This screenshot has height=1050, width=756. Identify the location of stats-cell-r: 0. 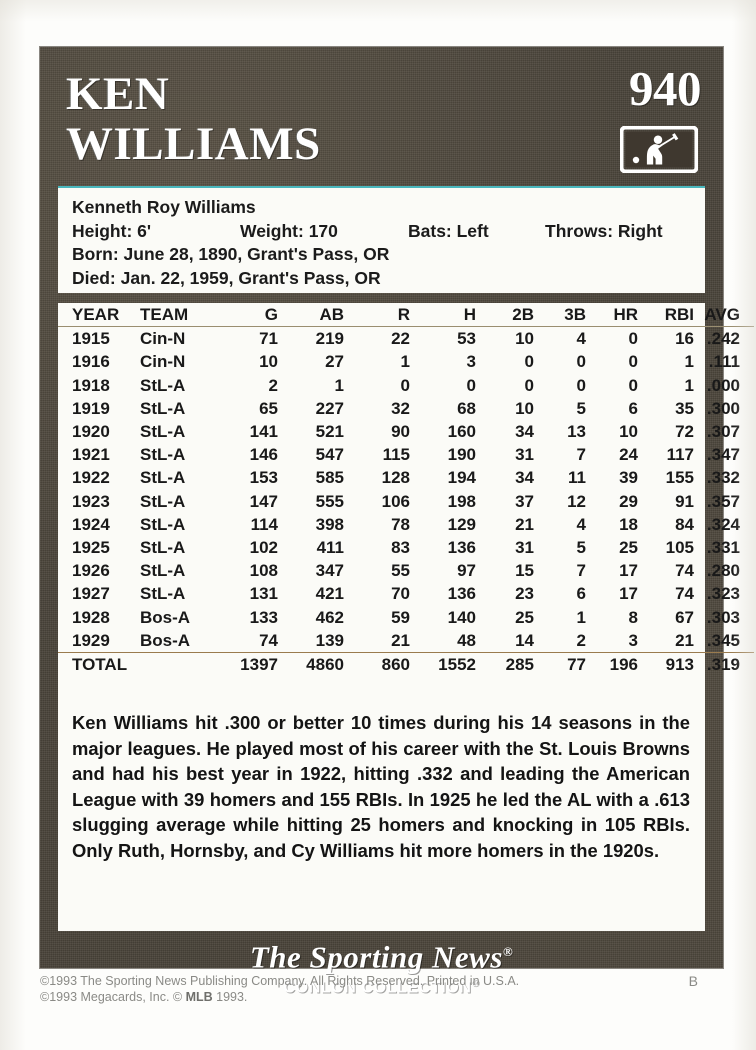
(405, 385).